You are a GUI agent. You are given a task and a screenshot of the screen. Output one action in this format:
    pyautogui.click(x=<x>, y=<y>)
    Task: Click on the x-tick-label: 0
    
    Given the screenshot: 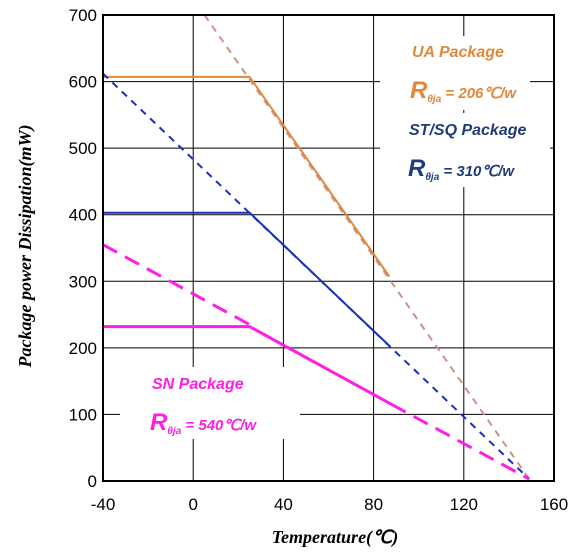 What is the action you would take?
    pyautogui.click(x=192, y=504)
    